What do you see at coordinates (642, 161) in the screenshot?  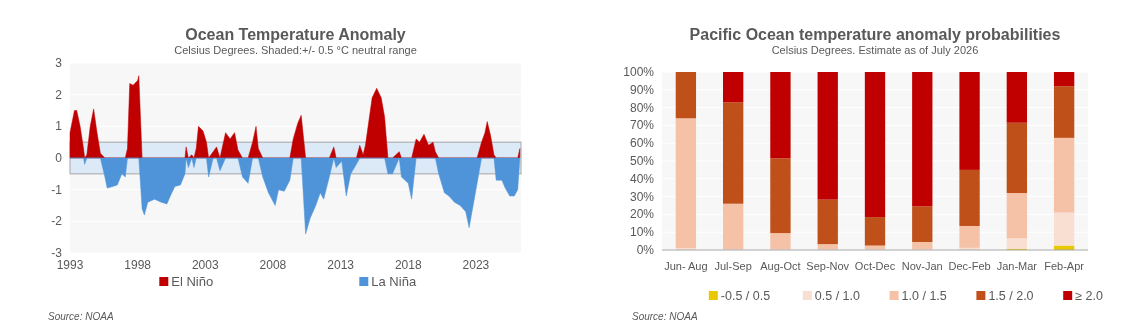 I see `y-tick-label: 50%` at bounding box center [642, 161].